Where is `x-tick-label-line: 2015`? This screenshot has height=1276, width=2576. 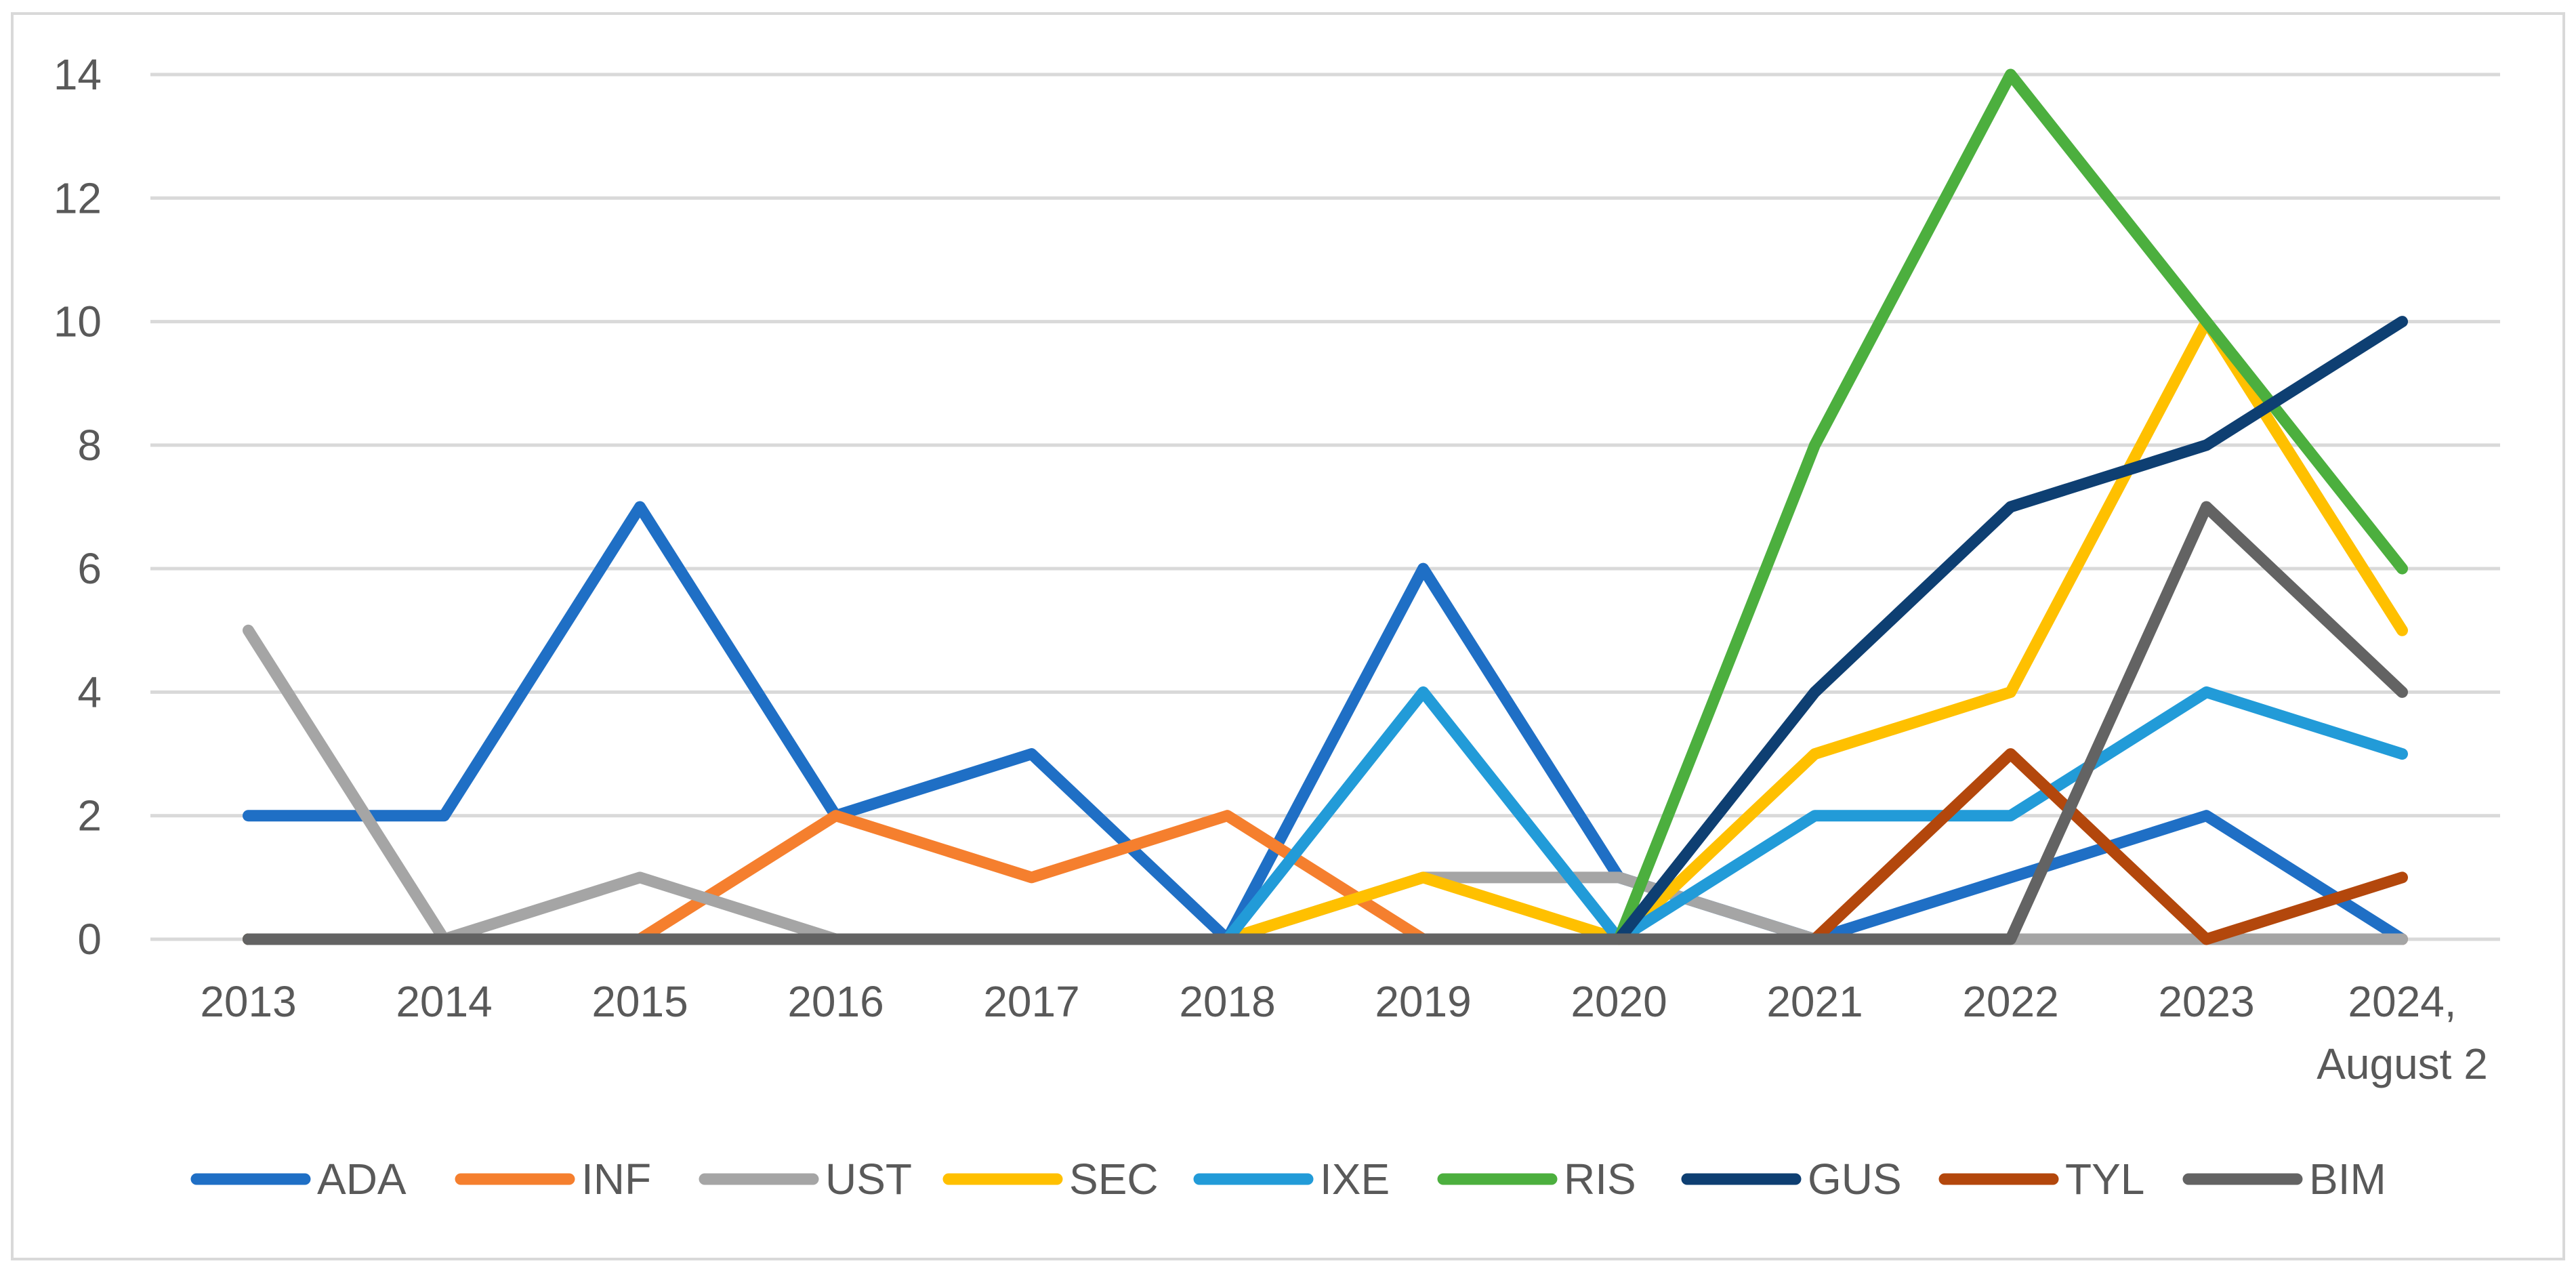
x-tick-label-line: 2015 is located at coordinates (639, 1001).